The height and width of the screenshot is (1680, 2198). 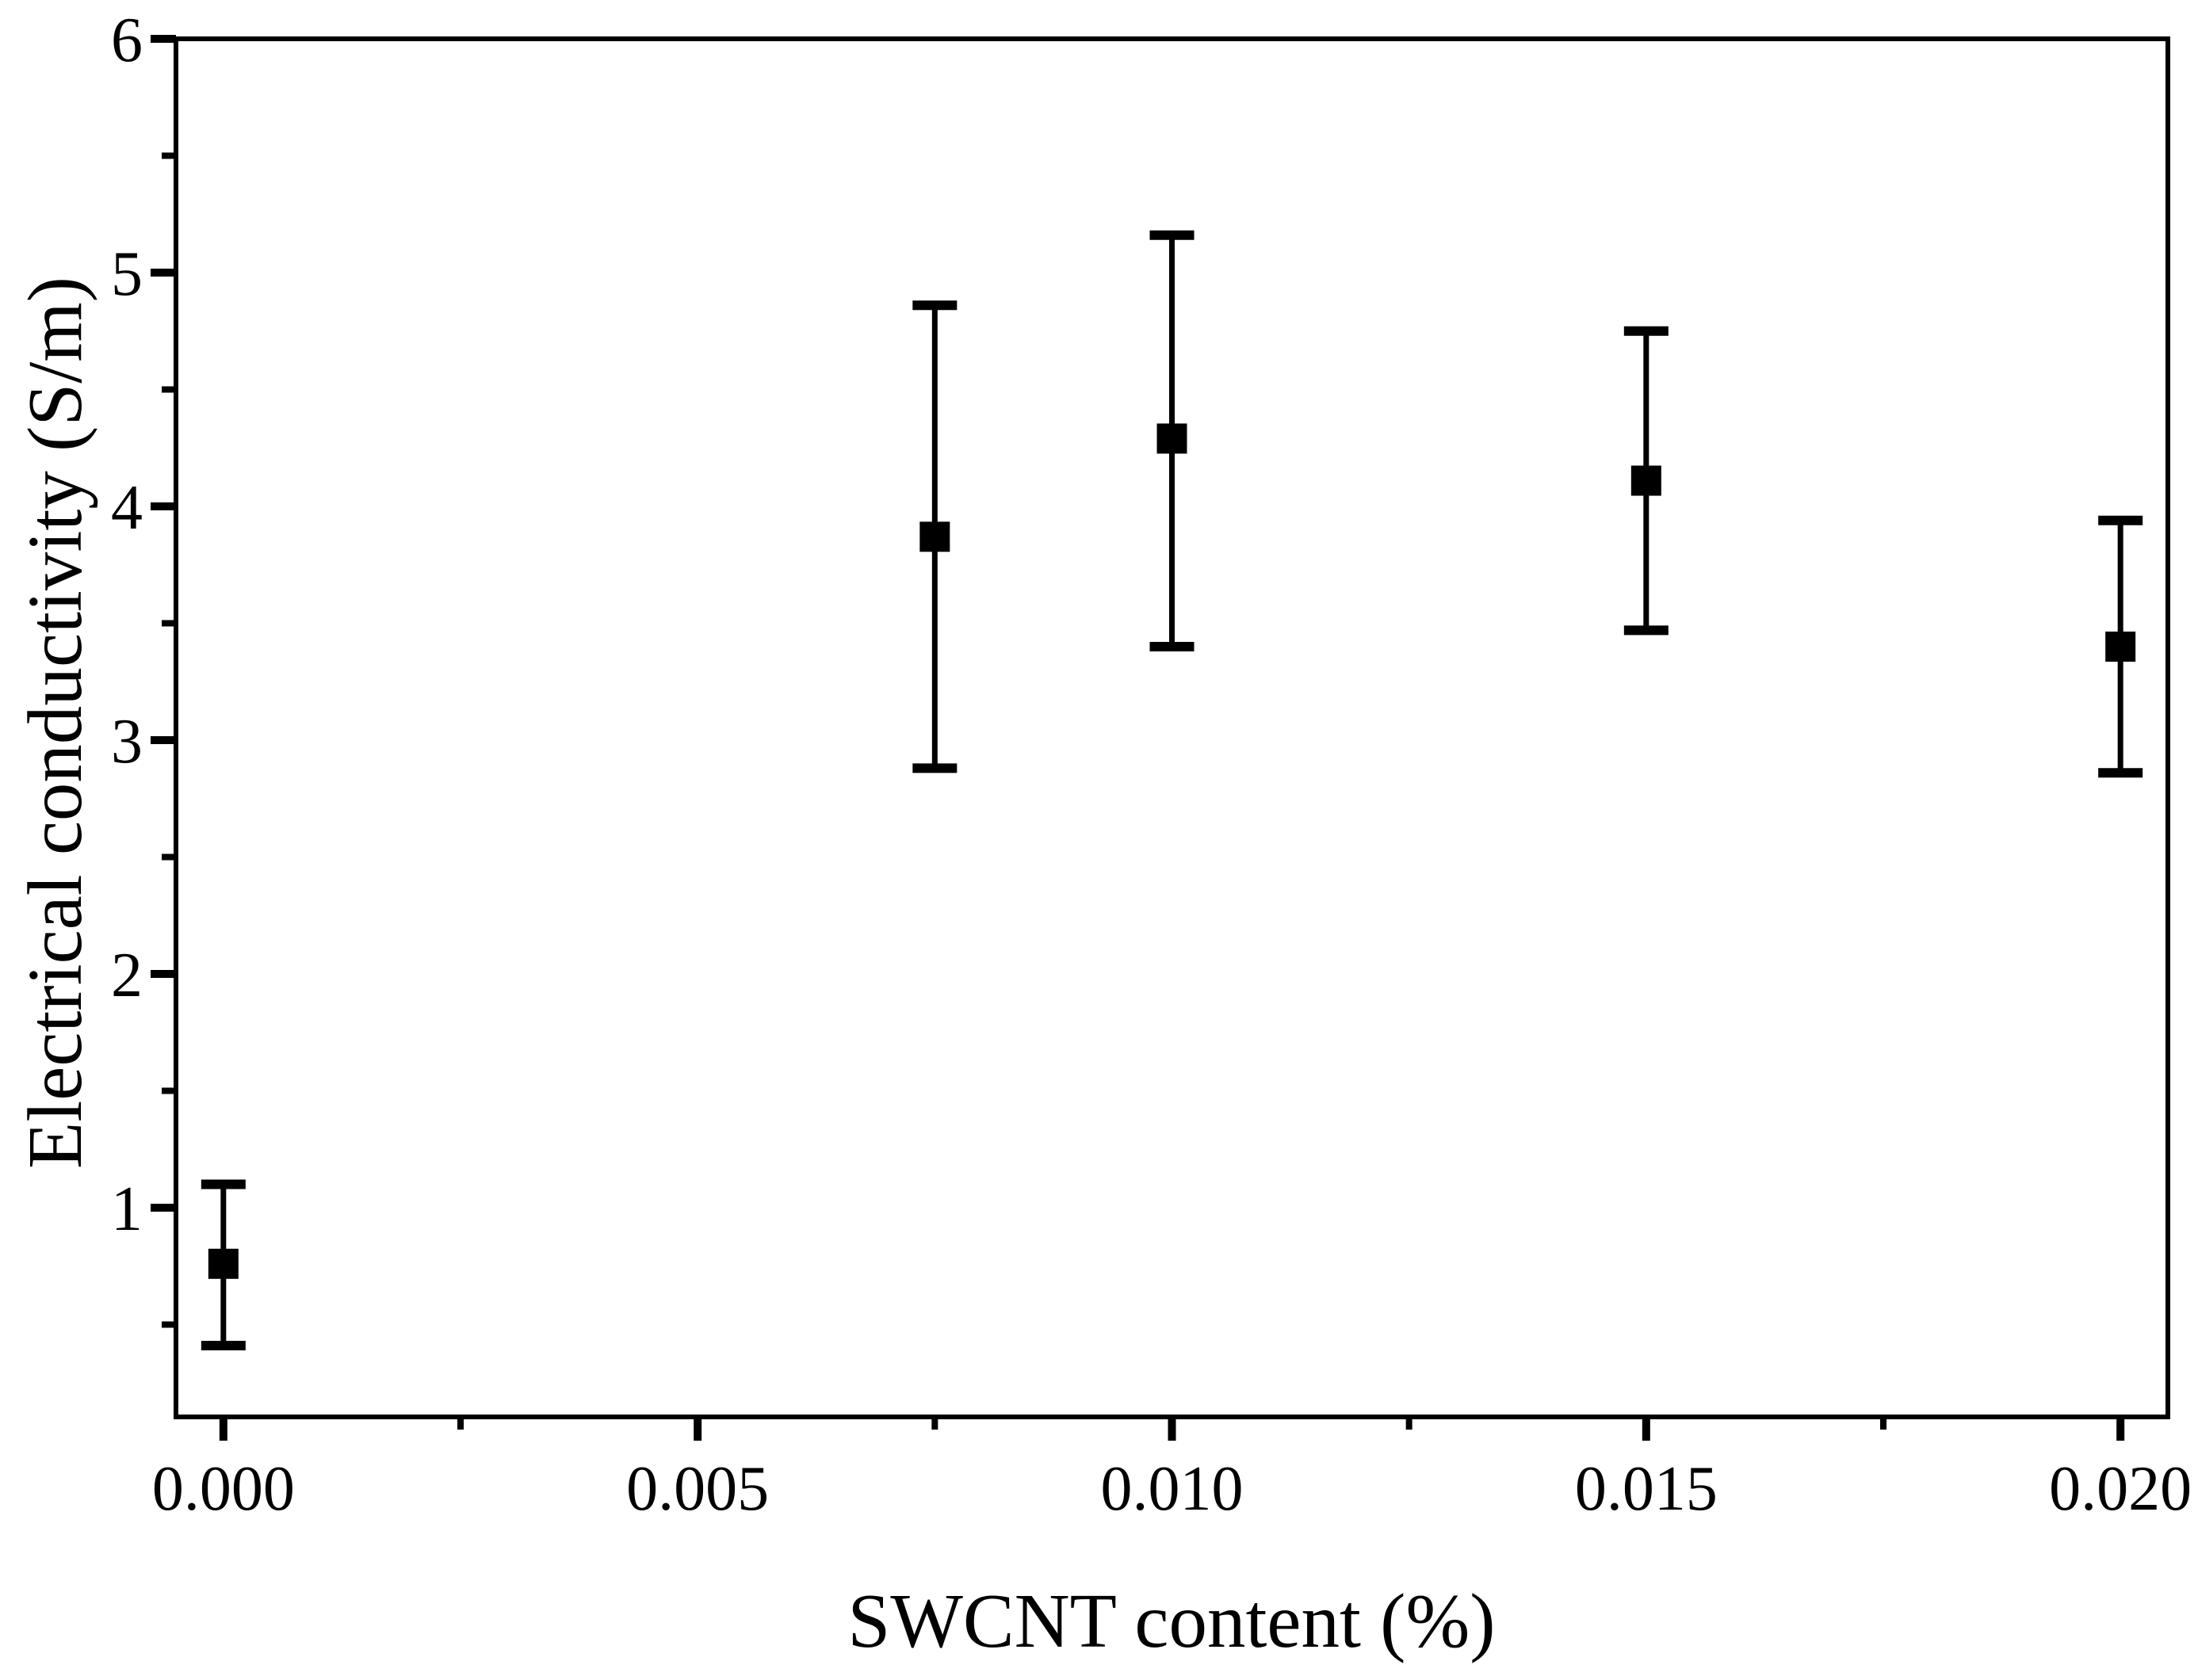 I want to click on y-tick-label: 1, so click(x=127, y=1209).